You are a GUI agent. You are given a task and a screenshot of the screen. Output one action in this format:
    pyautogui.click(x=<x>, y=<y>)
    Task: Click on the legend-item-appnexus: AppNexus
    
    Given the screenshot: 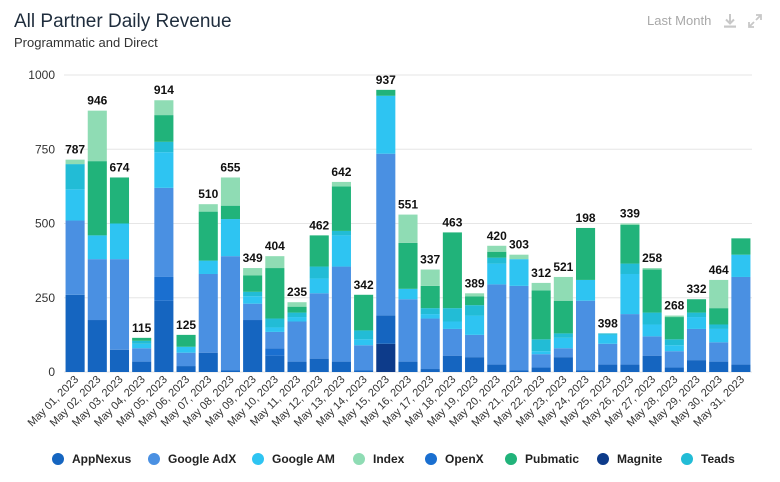 What is the action you would take?
    pyautogui.click(x=91, y=459)
    